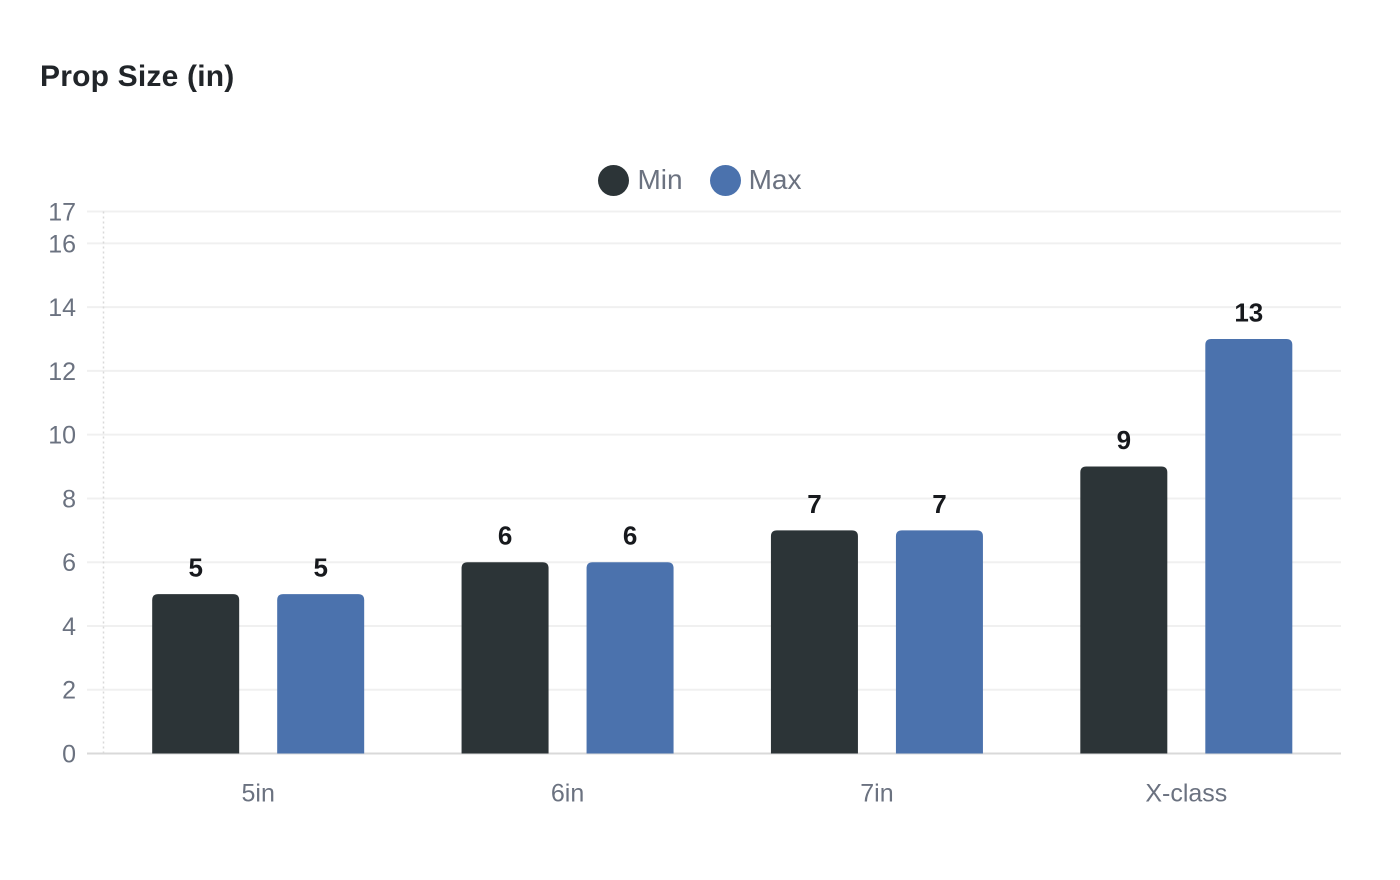  What do you see at coordinates (69, 755) in the screenshot?
I see `y-tick-label: 0` at bounding box center [69, 755].